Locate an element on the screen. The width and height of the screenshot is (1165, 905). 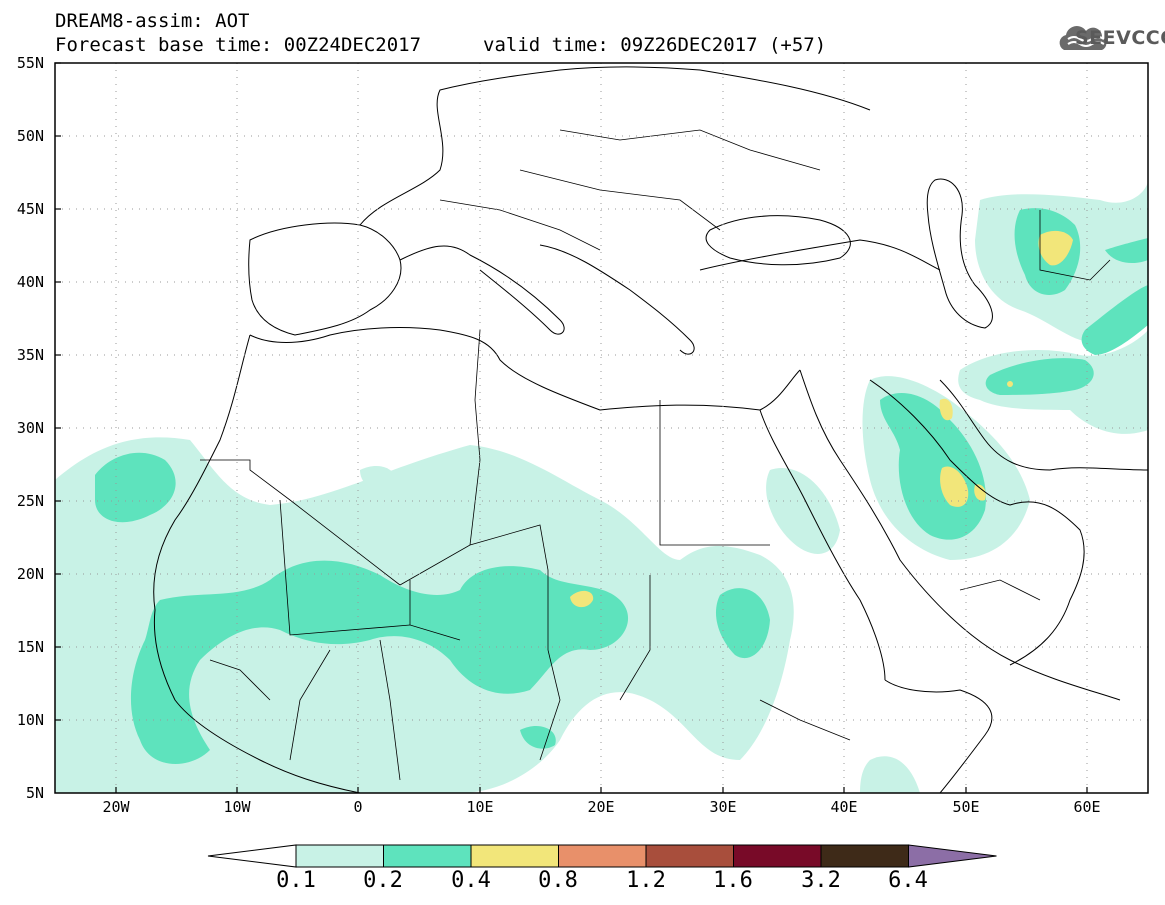
colorbar-label: 0.1 is located at coordinates (296, 880).